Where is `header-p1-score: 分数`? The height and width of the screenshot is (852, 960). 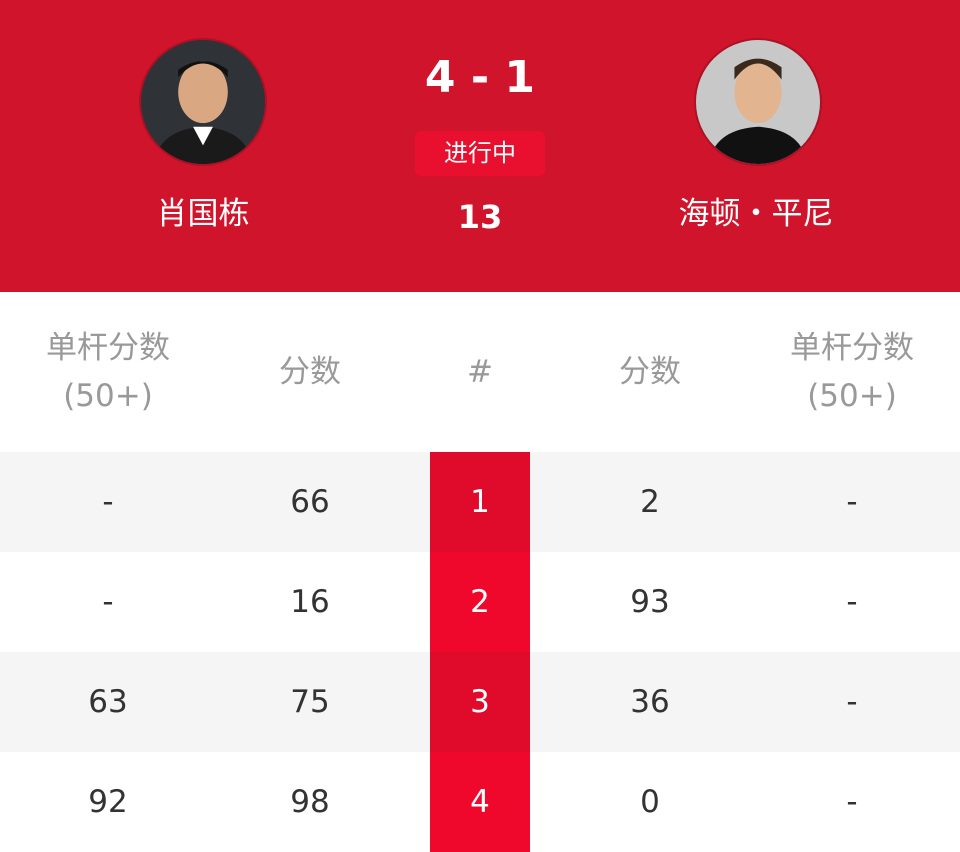
header-p1-score: 分数 is located at coordinates (310, 372).